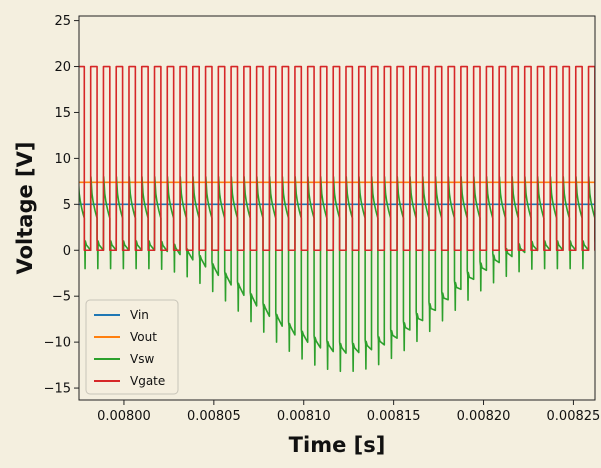 The width and height of the screenshot is (601, 468). What do you see at coordinates (57, 389) in the screenshot?
I see `y-tick-label: −15` at bounding box center [57, 389].